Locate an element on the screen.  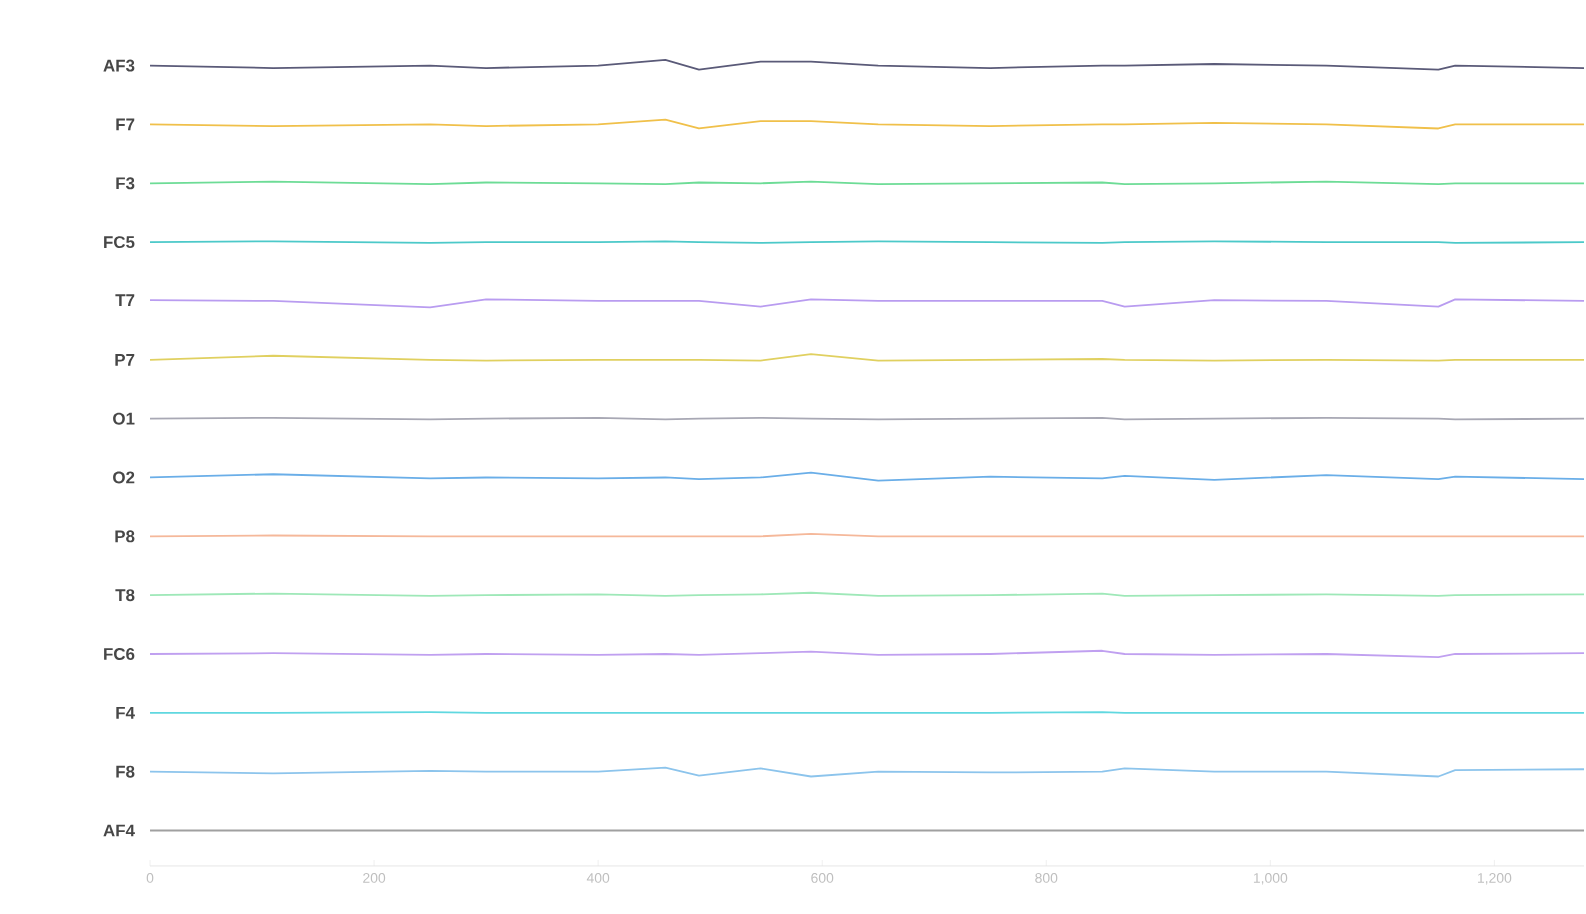
series-label: FC6 is located at coordinates (119, 654).